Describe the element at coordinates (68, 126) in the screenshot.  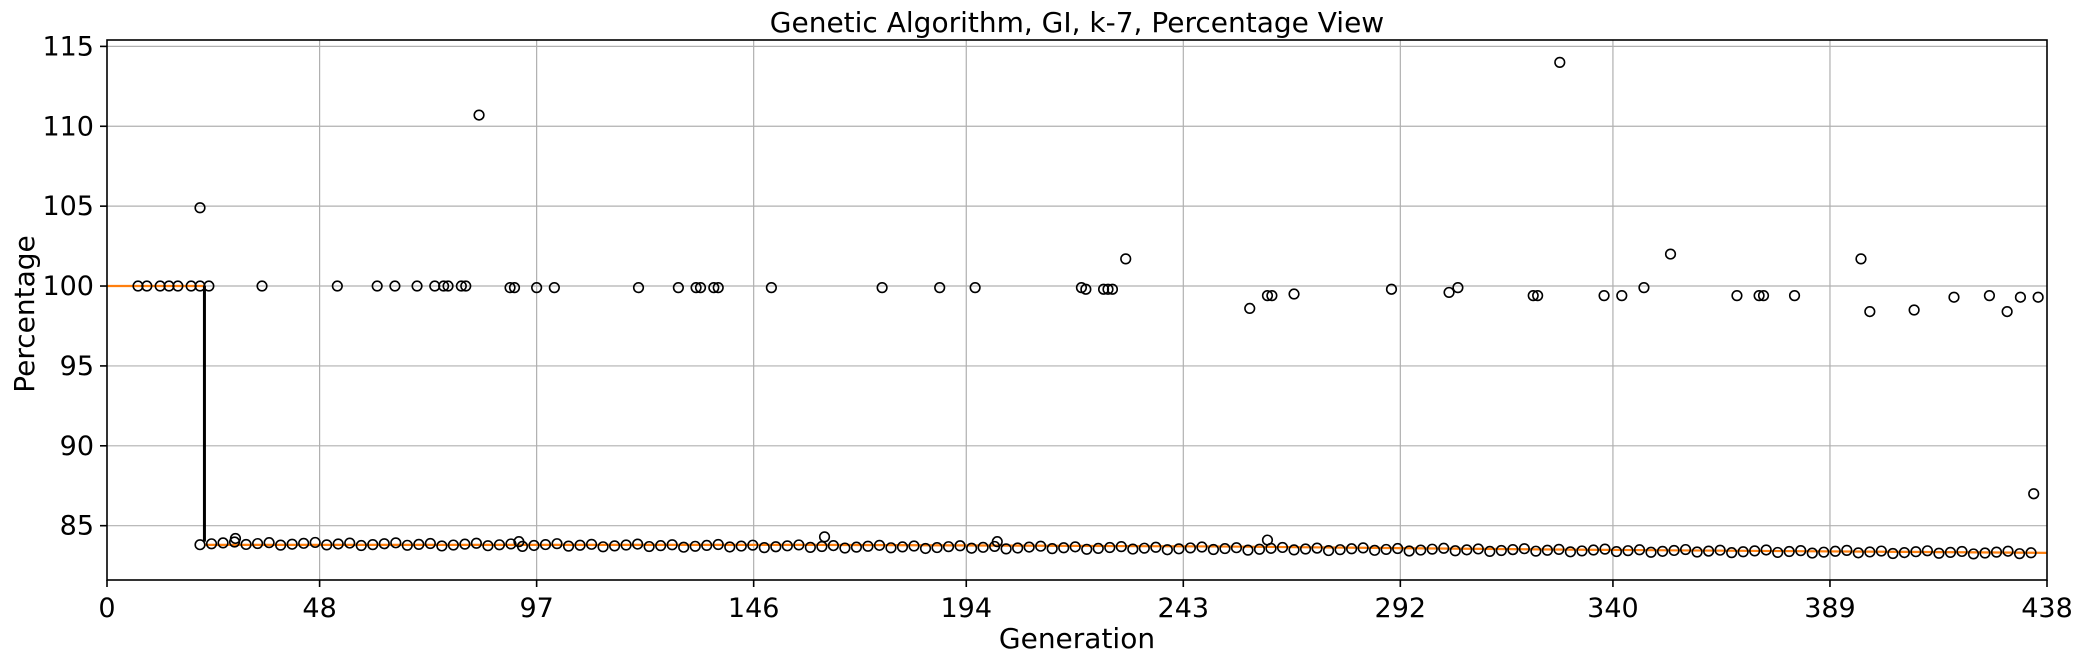
I see `y-tick-label: 110` at that location.